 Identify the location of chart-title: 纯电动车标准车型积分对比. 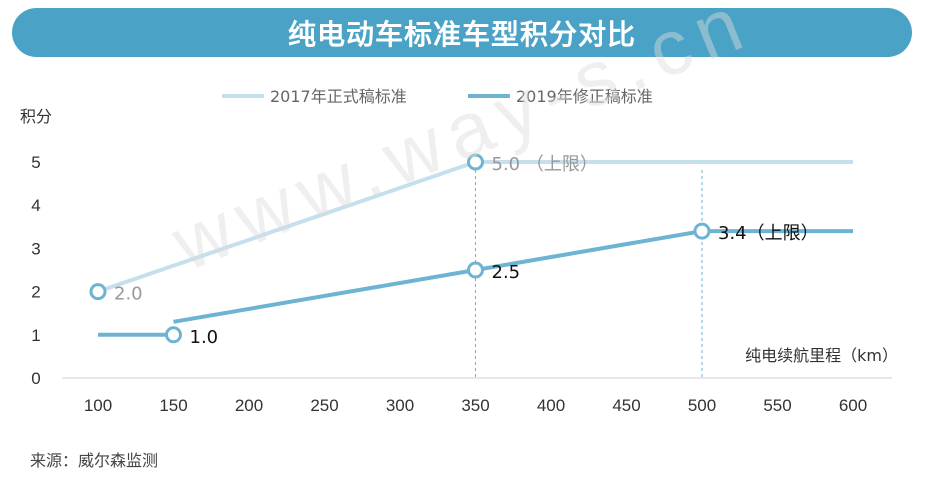
(461, 34).